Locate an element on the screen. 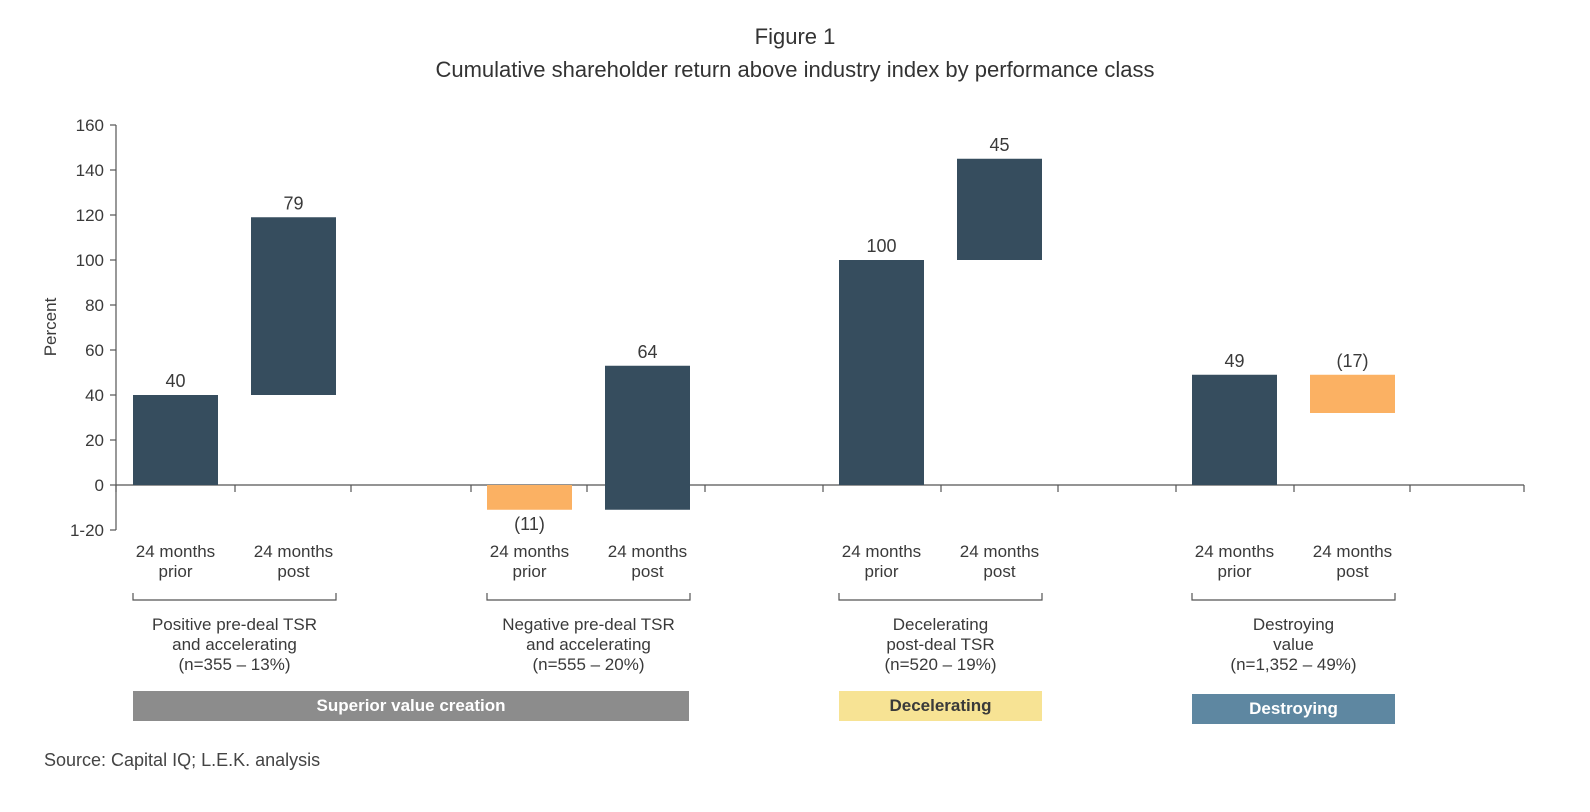  data-label: 45 is located at coordinates (999, 145).